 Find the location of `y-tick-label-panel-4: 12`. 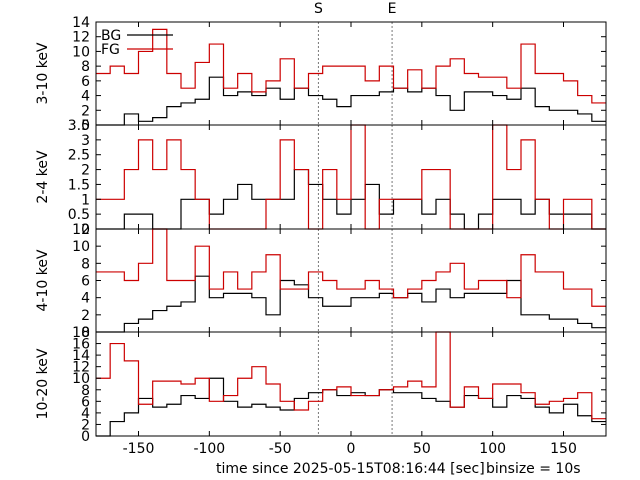

y-tick-label-panel-4: 12 is located at coordinates (81, 368).